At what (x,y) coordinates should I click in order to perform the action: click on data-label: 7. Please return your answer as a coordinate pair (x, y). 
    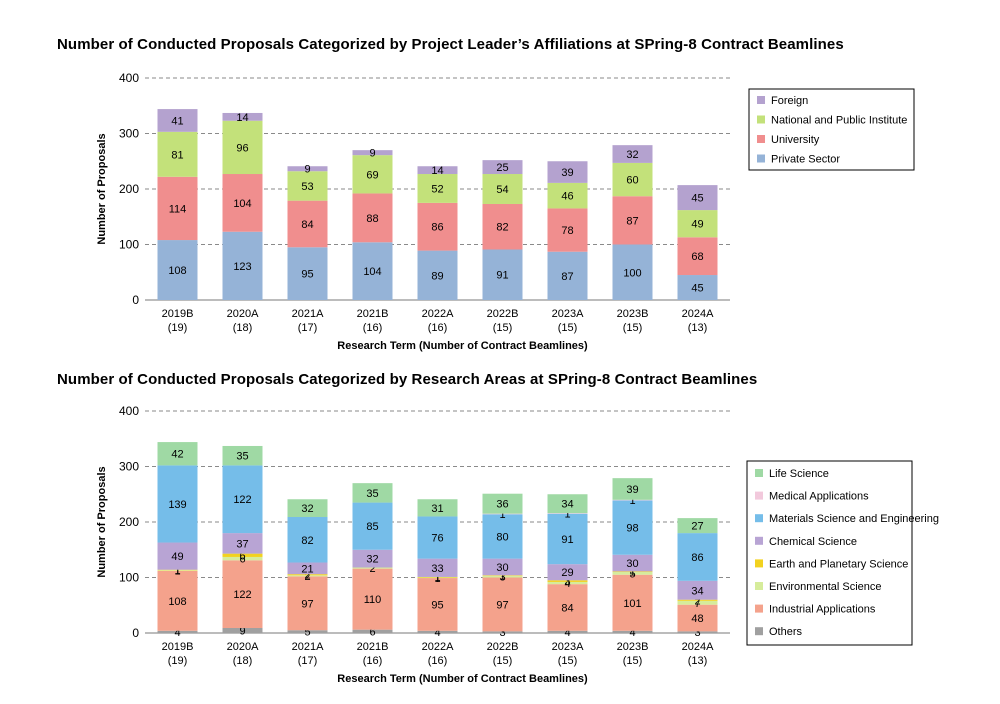
    Looking at the image, I should click on (697, 604).